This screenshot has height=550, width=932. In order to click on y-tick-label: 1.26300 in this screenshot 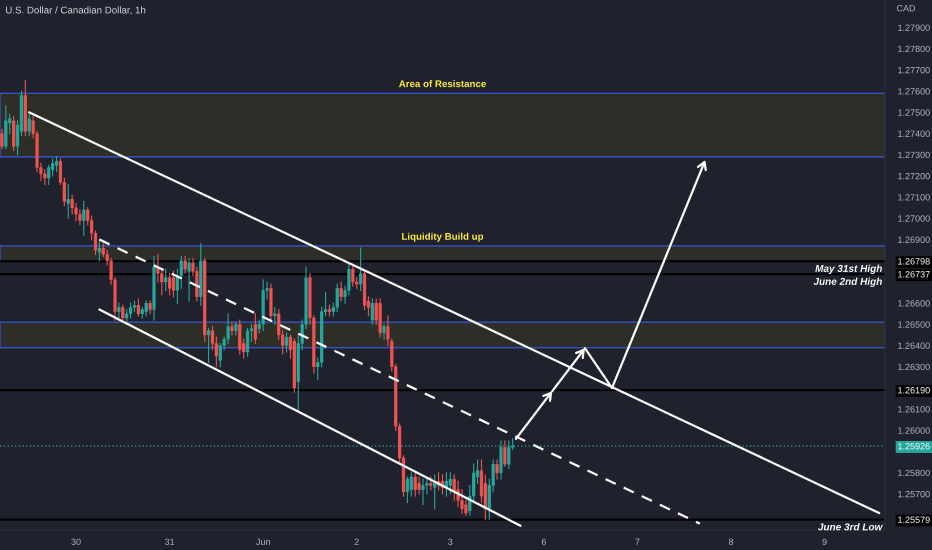, I will do `click(914, 367)`.